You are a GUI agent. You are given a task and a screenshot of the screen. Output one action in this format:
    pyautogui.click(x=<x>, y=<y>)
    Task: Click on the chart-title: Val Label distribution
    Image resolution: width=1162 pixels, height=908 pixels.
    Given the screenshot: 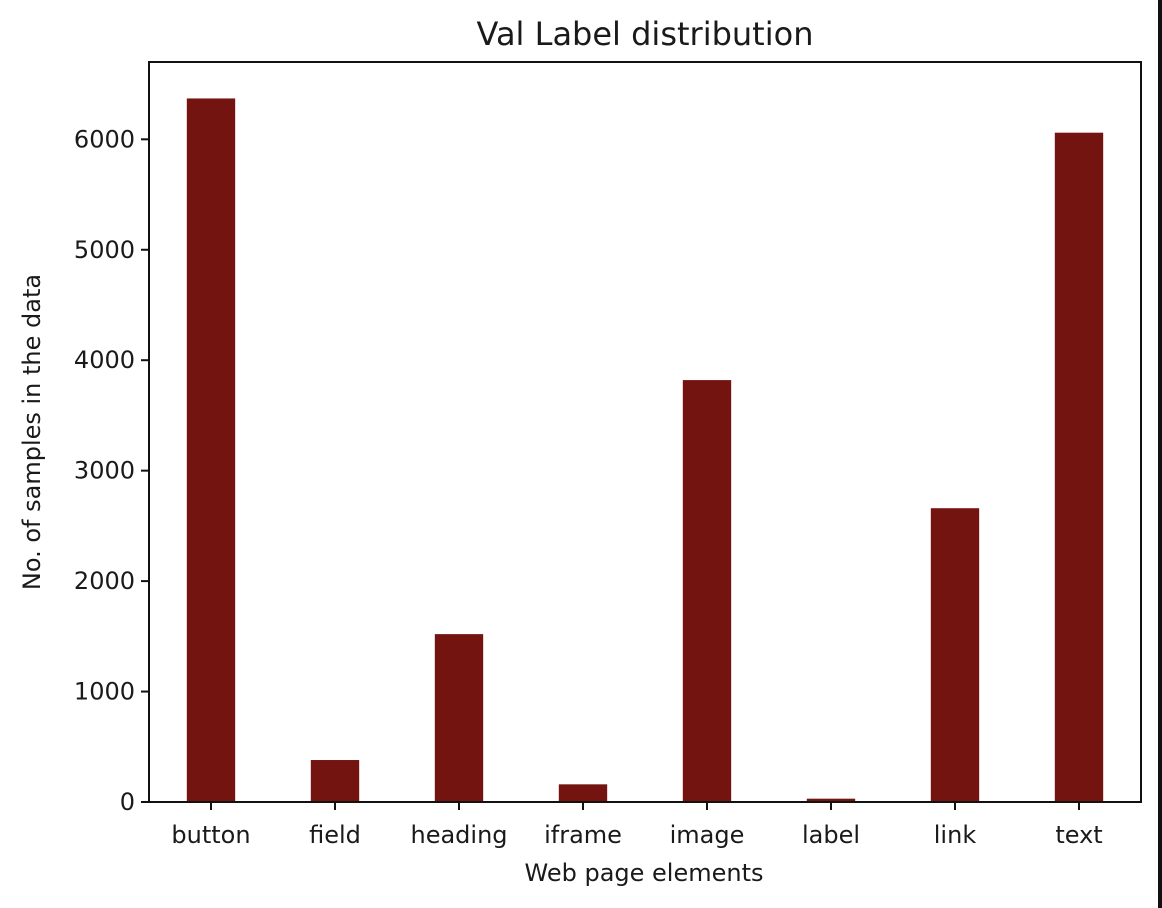 What is the action you would take?
    pyautogui.click(x=645, y=34)
    